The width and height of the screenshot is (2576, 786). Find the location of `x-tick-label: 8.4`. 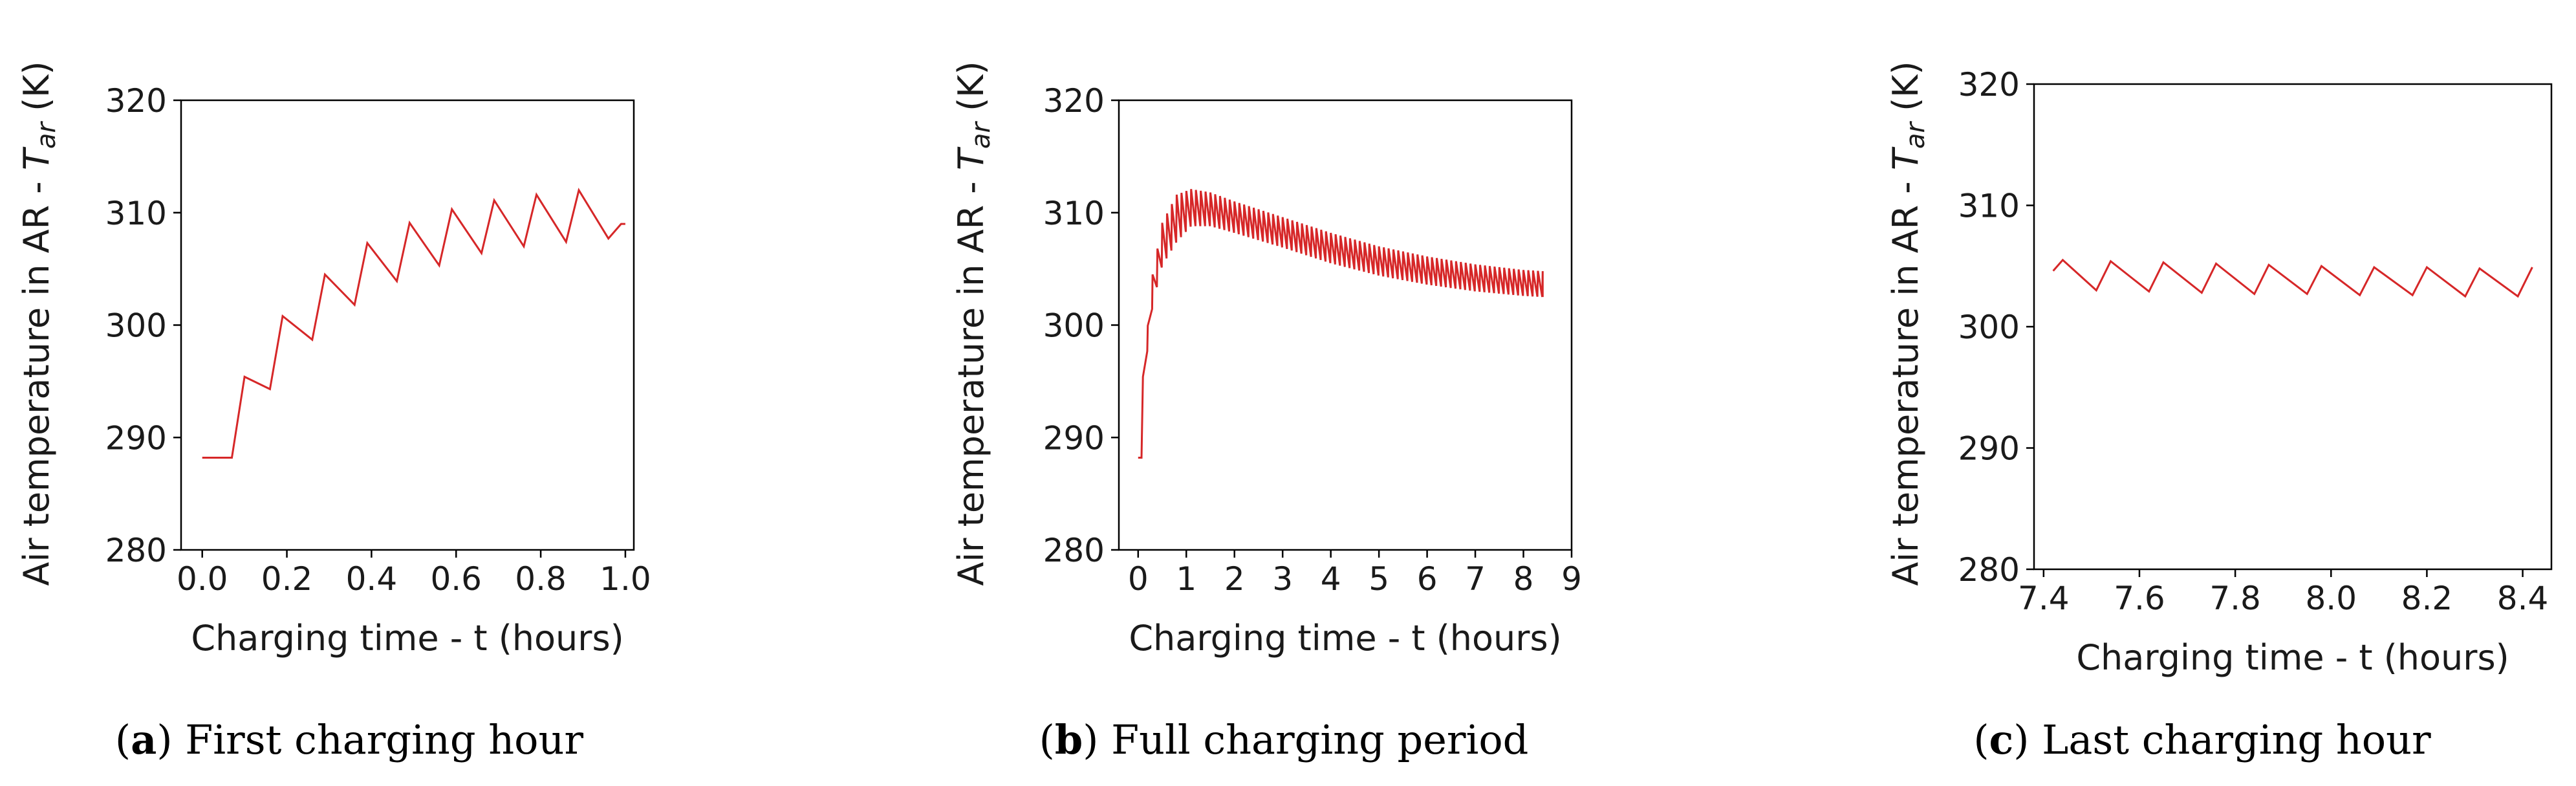

x-tick-label: 8.4 is located at coordinates (2523, 598).